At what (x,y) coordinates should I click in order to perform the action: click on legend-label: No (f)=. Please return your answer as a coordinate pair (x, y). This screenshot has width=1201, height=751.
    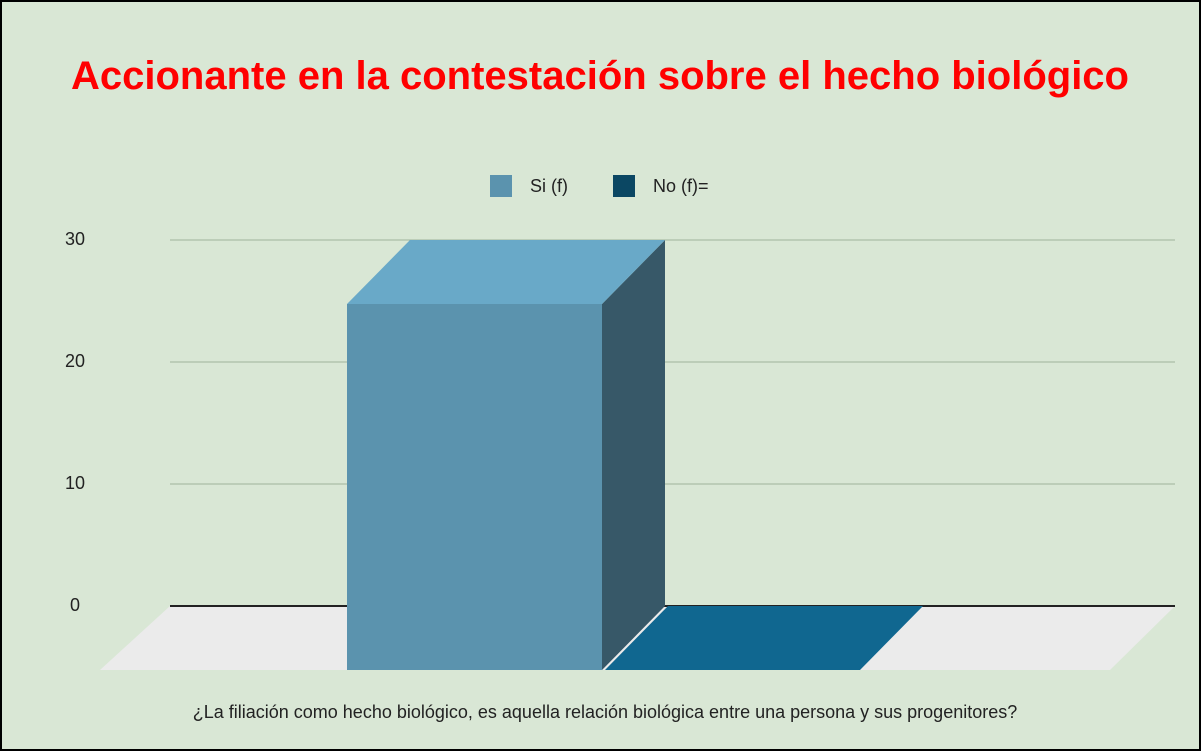
    Looking at the image, I should click on (681, 186).